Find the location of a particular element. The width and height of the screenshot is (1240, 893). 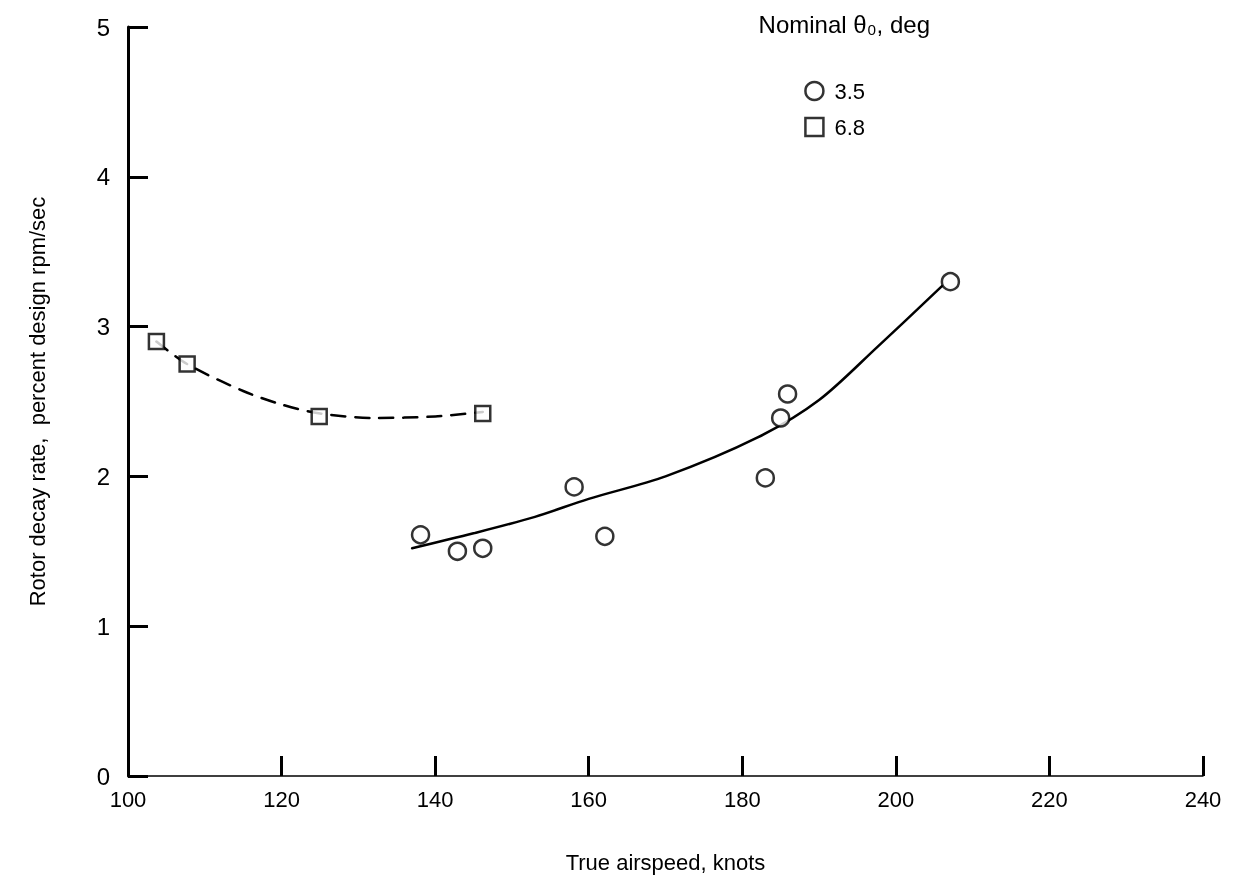

y-tick-label: 4 is located at coordinates (103, 177).